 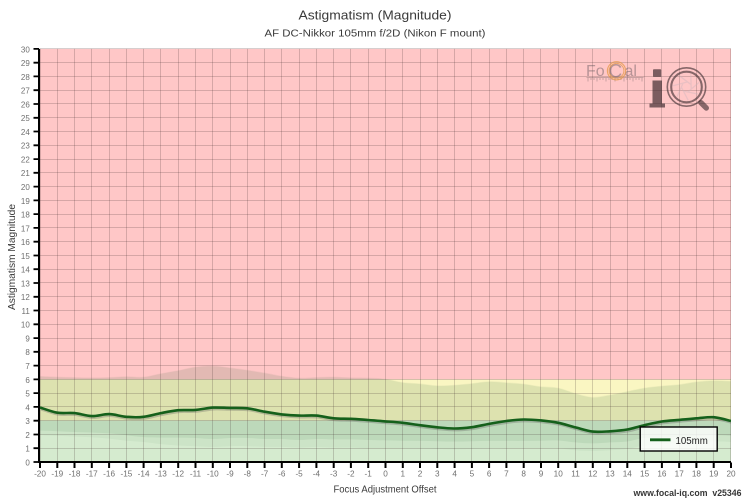 I want to click on svg-text: 28, so click(x=25, y=77).